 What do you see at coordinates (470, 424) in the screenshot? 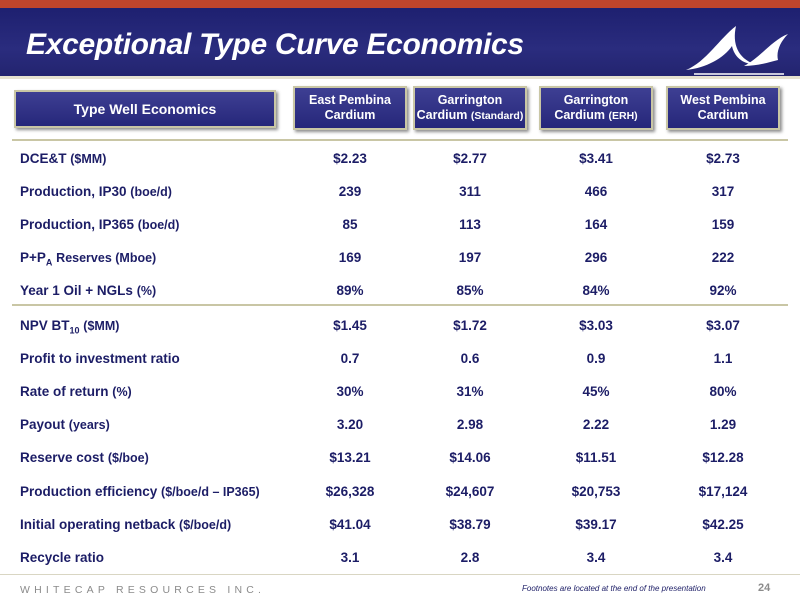
I see `value-cell: 2.98` at bounding box center [470, 424].